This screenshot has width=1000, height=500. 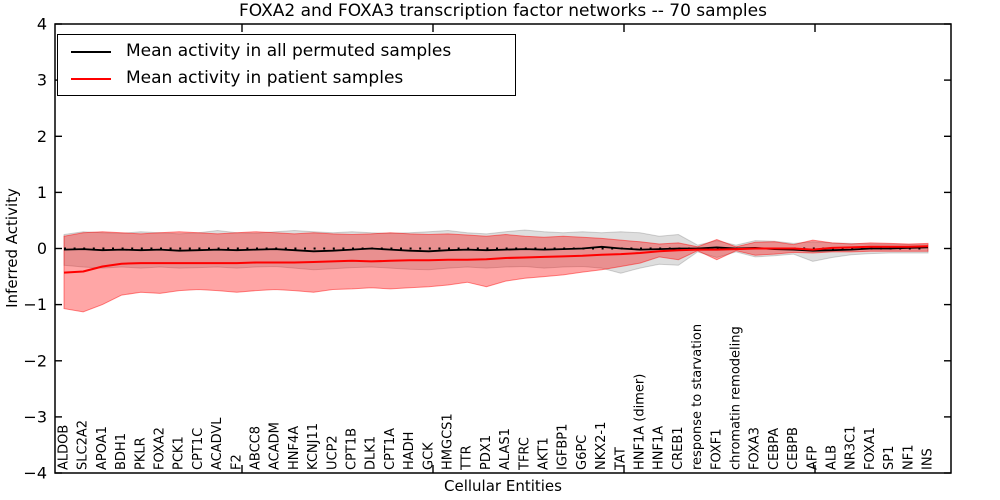 What do you see at coordinates (448, 441) in the screenshot?
I see `category-label: HMGCS1` at bounding box center [448, 441].